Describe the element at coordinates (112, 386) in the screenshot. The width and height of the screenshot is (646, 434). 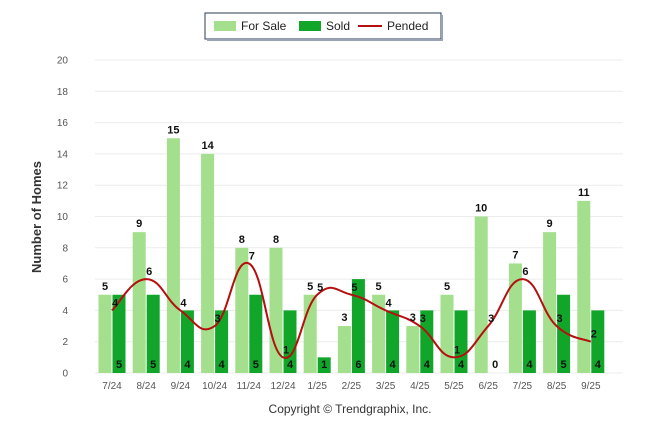
I see `x-tick-label: 7/24` at that location.